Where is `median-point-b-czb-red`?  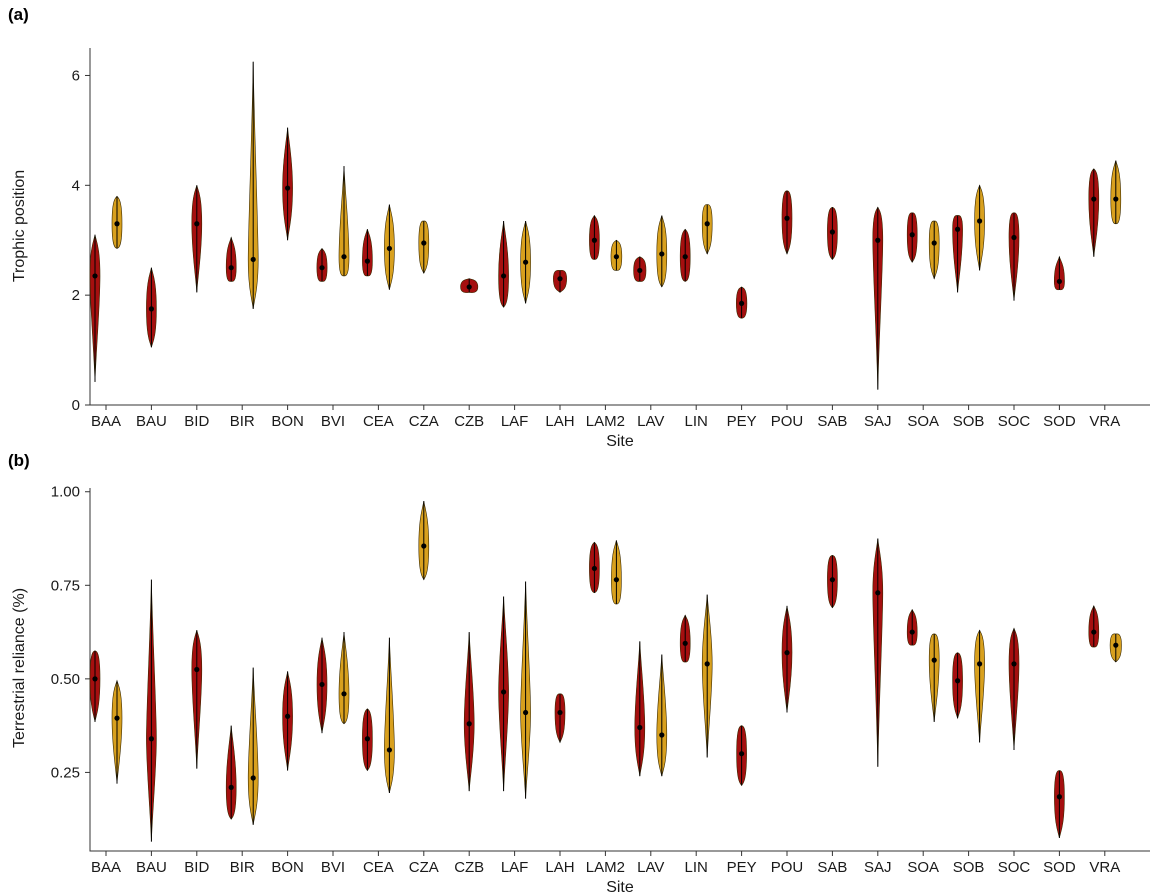
median-point-b-czb-red is located at coordinates (469, 724).